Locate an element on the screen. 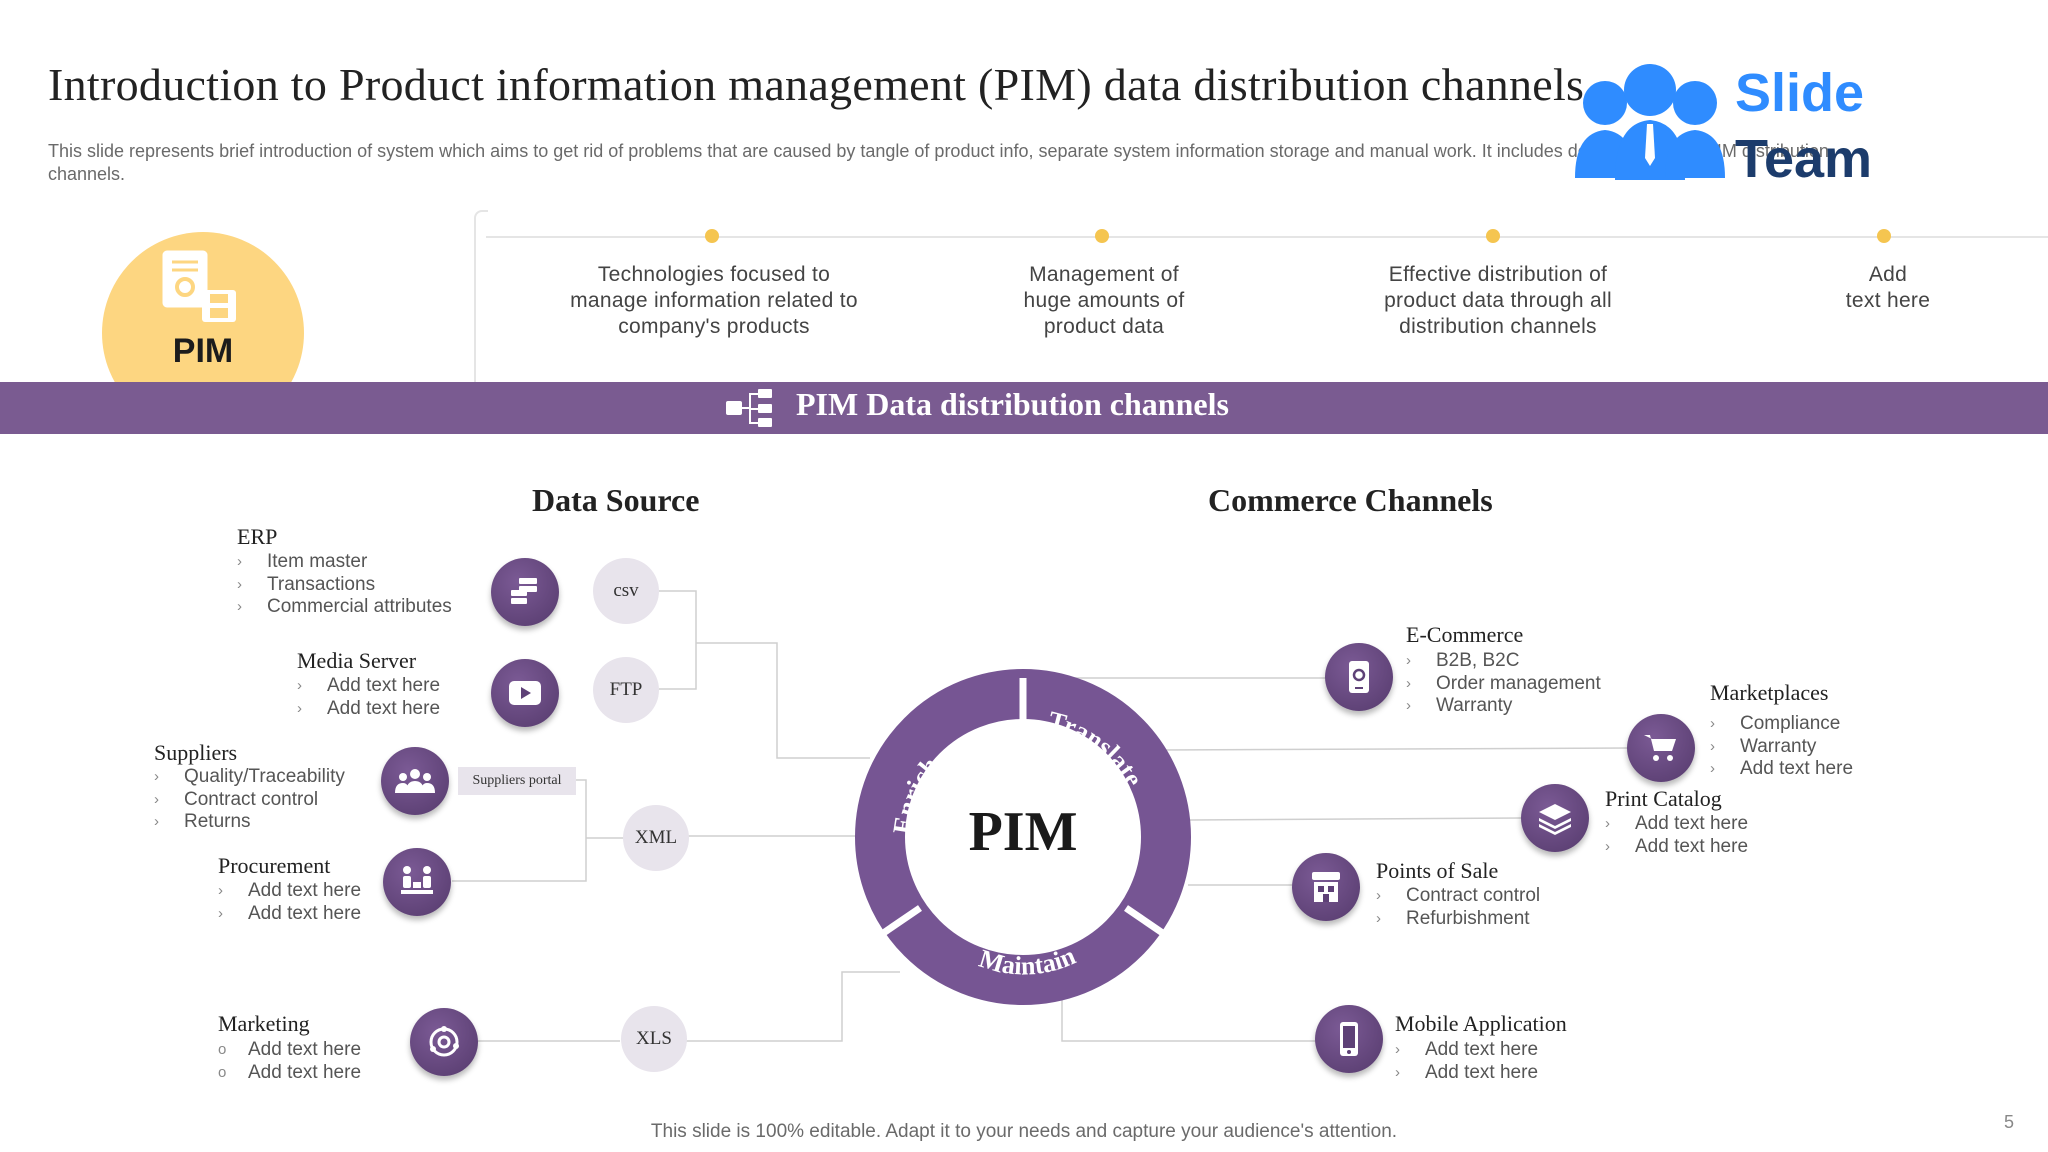 This screenshot has height=1152, width=2048. channel-title-mobile-app: Mobile Application is located at coordinates (1481, 1023).